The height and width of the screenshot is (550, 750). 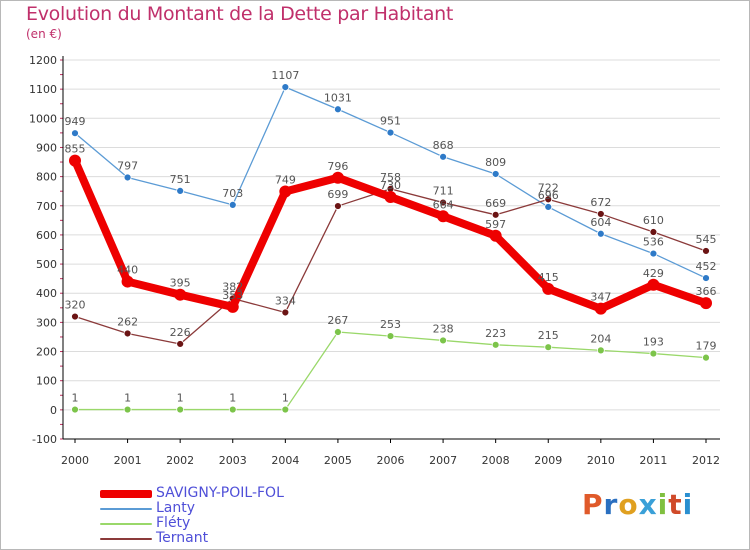 What do you see at coordinates (43, 89) in the screenshot?
I see `y-tick-label: 1100` at bounding box center [43, 89].